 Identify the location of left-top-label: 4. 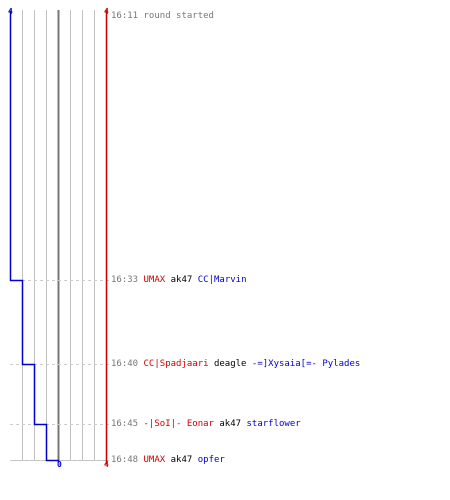
(10, 11).